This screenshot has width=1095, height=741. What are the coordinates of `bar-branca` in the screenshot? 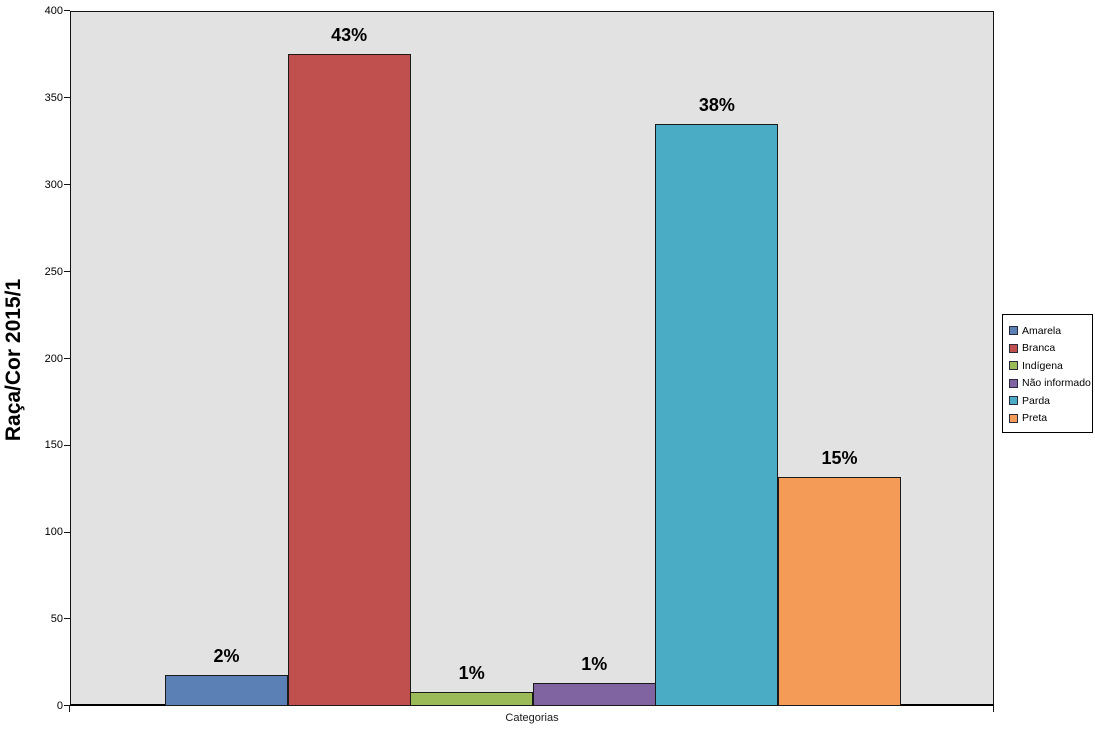 It's located at (349, 380).